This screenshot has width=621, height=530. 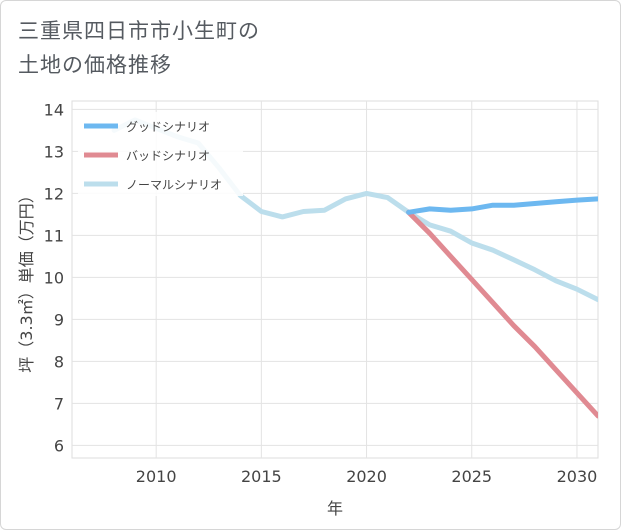 I want to click on y-axis-label: 坪（3.3㎡）単価（万円）, so click(x=26, y=279).